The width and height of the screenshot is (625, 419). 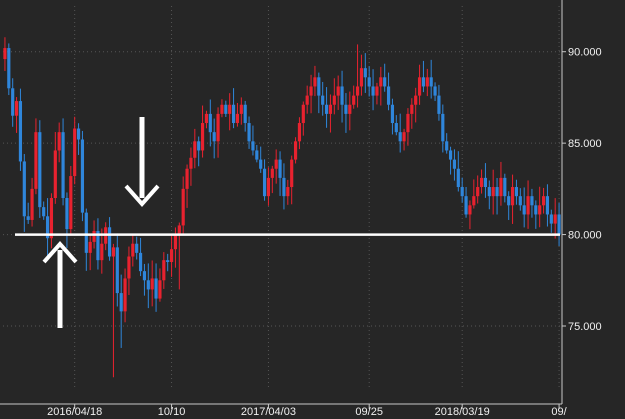 What do you see at coordinates (585, 236) in the screenshot?
I see `y-tick-label: 80.000` at bounding box center [585, 236].